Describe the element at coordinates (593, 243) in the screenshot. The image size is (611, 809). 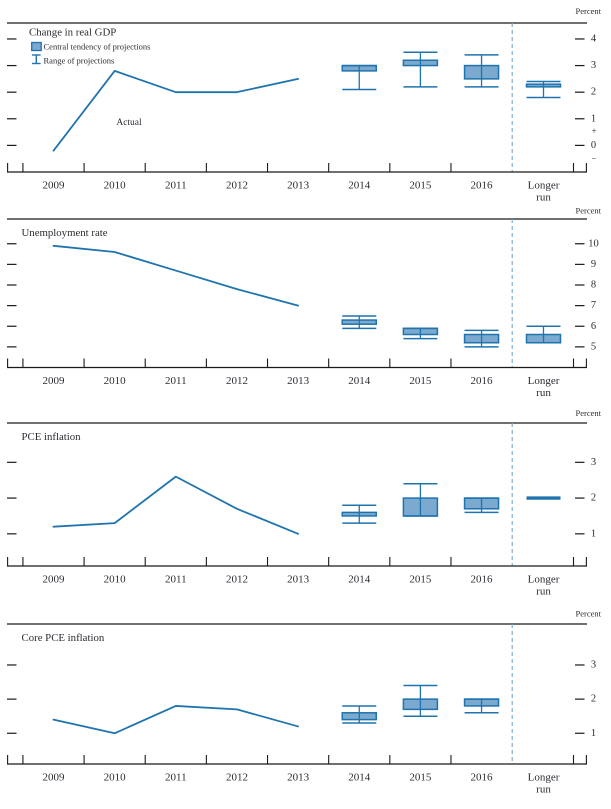
I see `y-tick-label-unemployment-10: 10` at that location.